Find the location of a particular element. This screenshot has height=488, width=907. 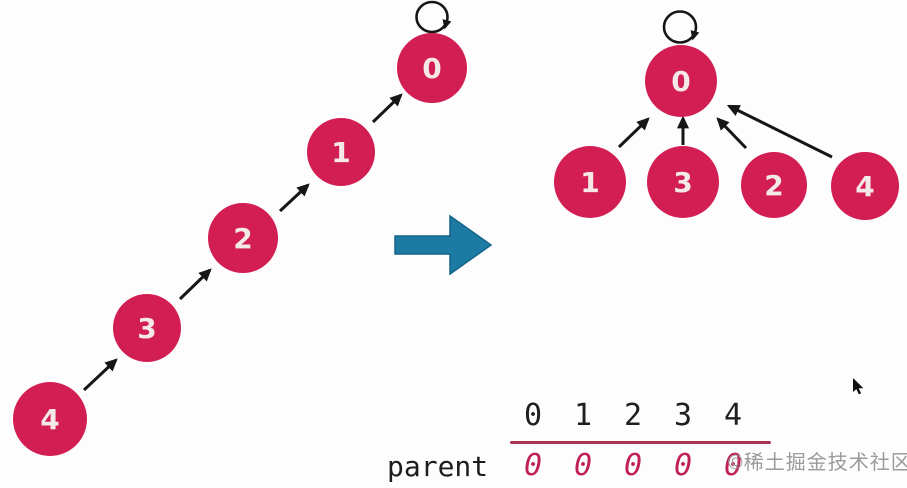

edge-1-to-root is located at coordinates (633, 133).